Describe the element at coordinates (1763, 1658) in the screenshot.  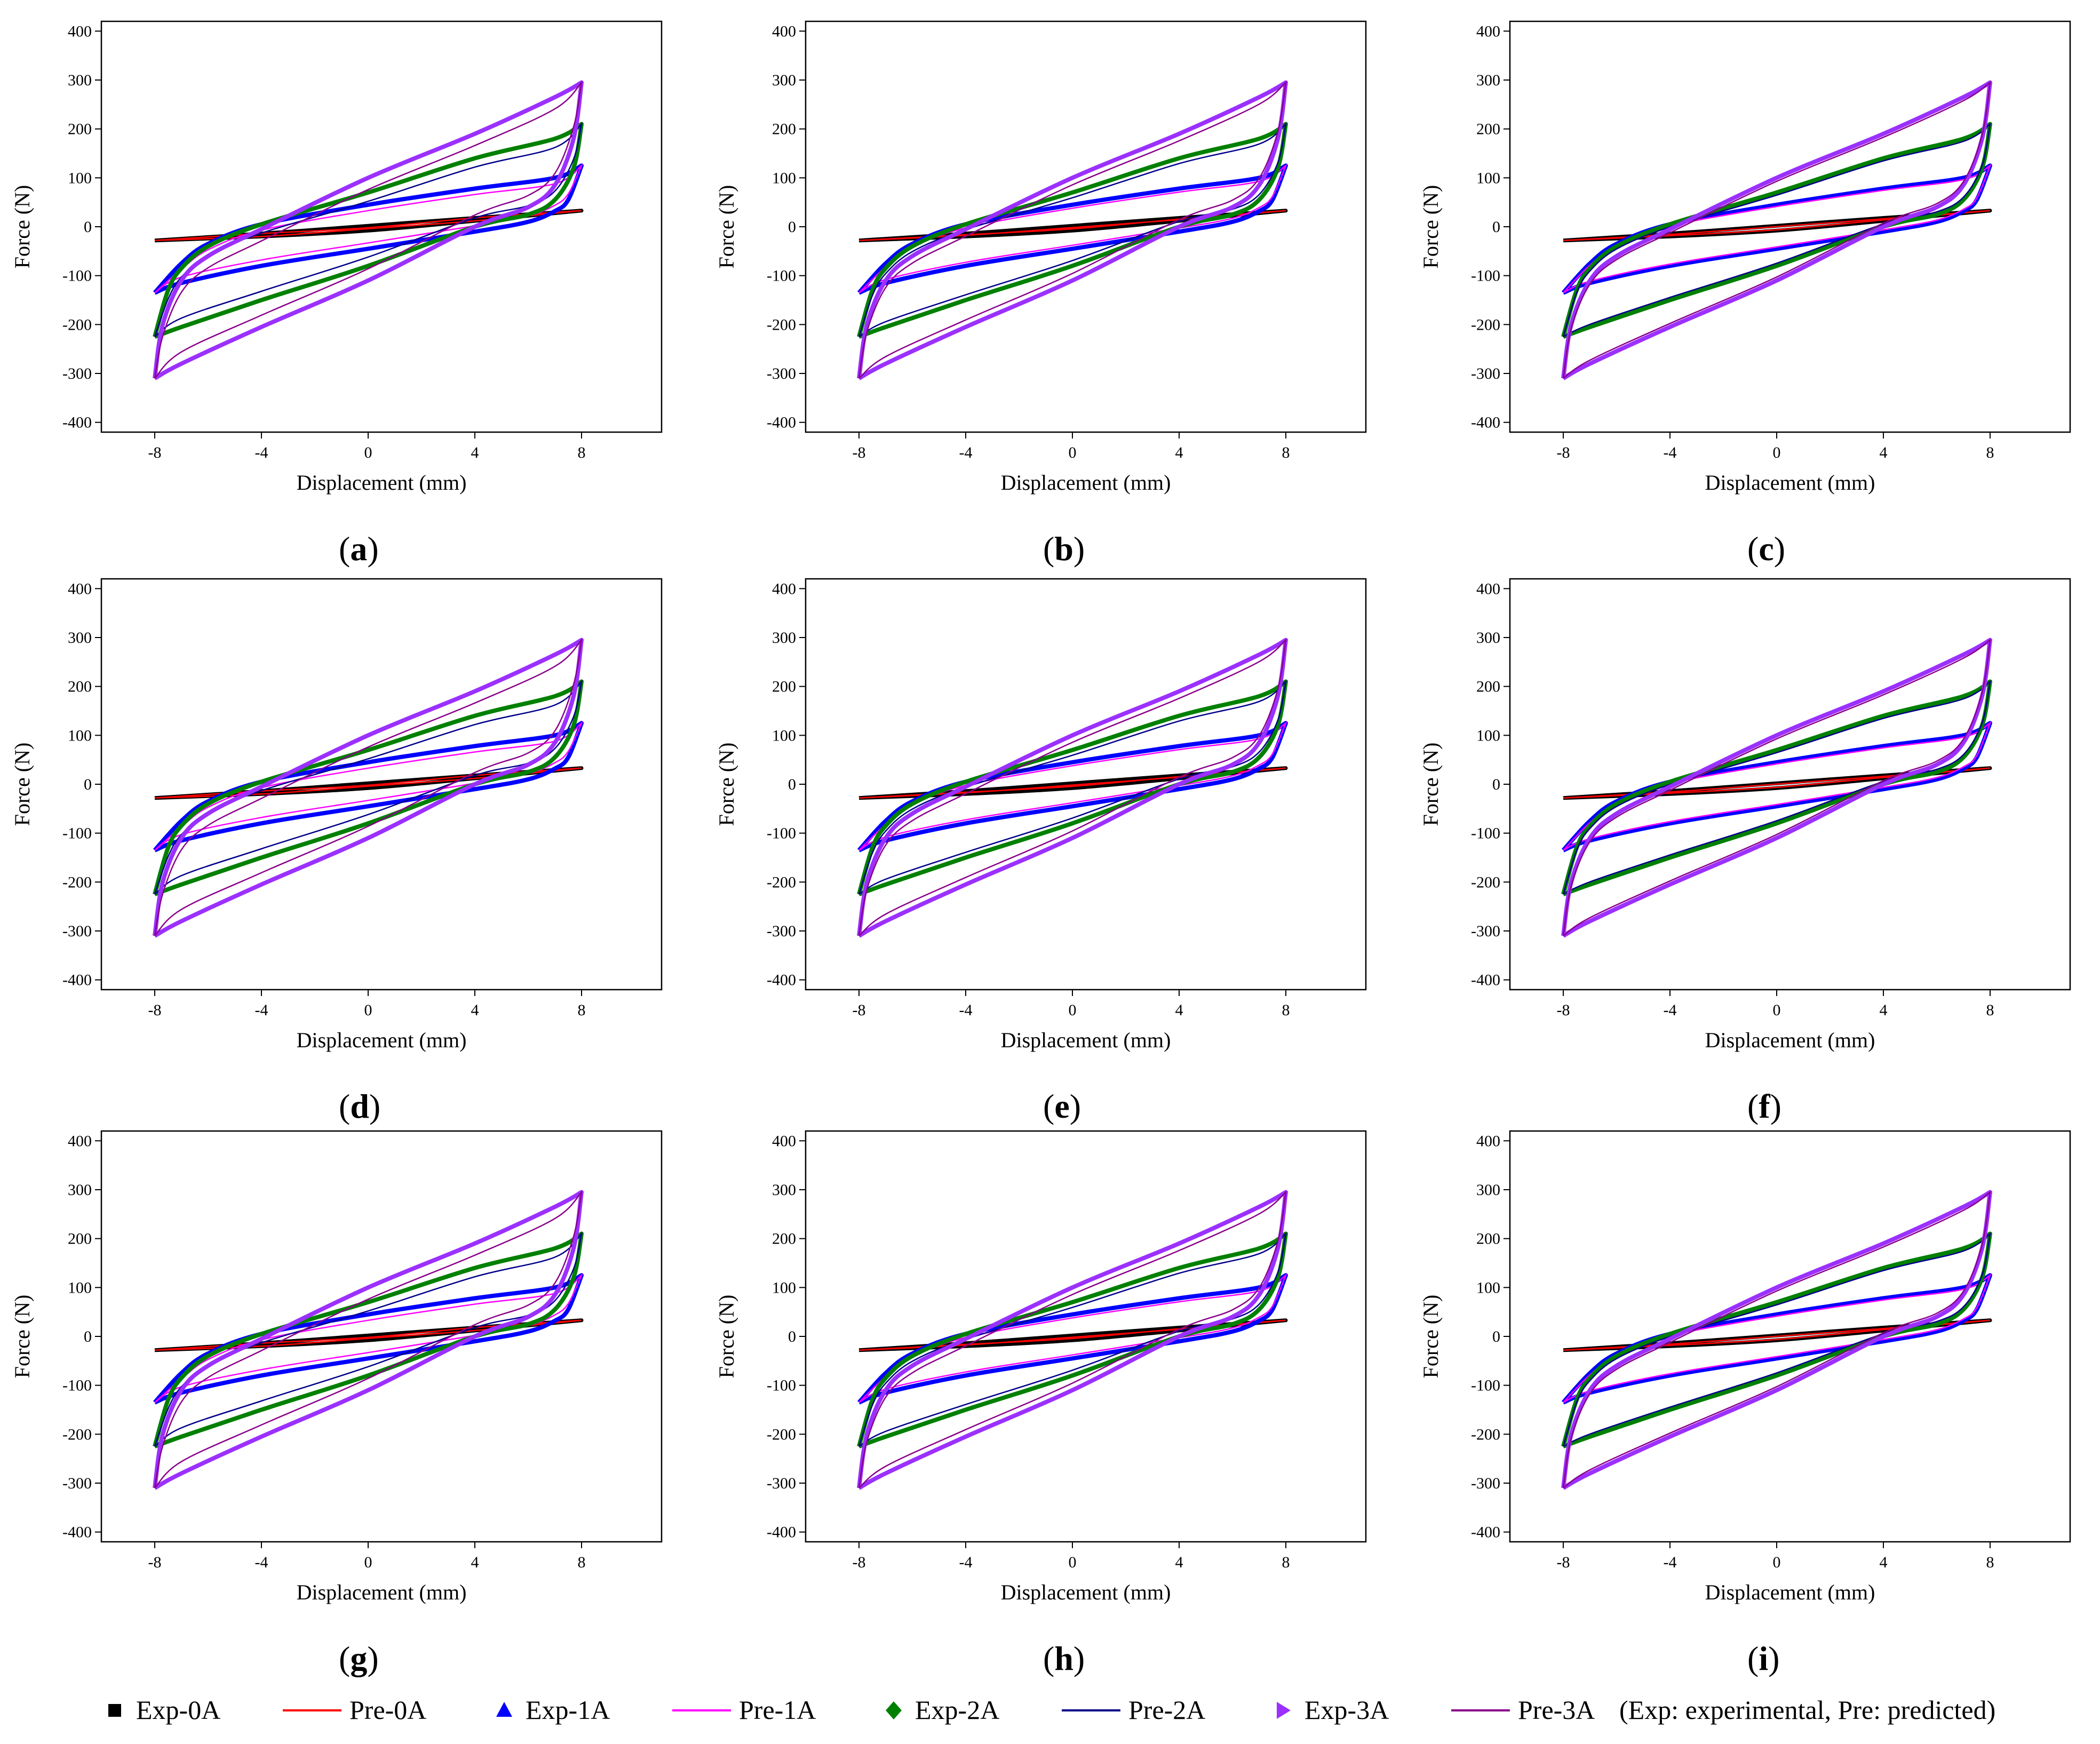
I see `panel-label: (i)` at that location.